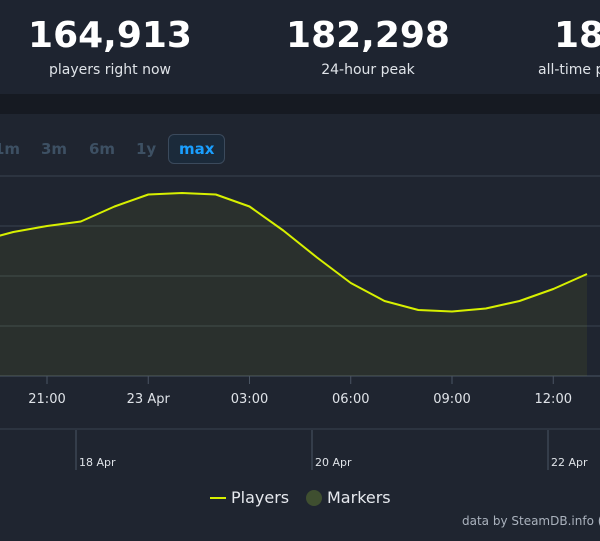  Describe the element at coordinates (146, 149) in the screenshot. I see `range-button-1y: 1y` at that location.